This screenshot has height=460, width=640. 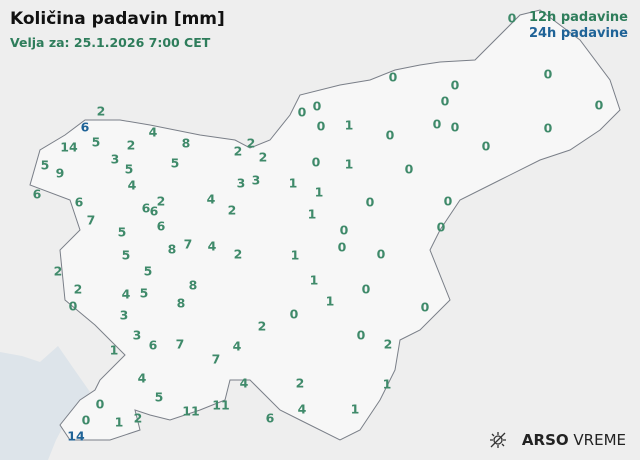 What do you see at coordinates (117, 19) in the screenshot?
I see `map-title: Količina padavin [mm]` at bounding box center [117, 19].